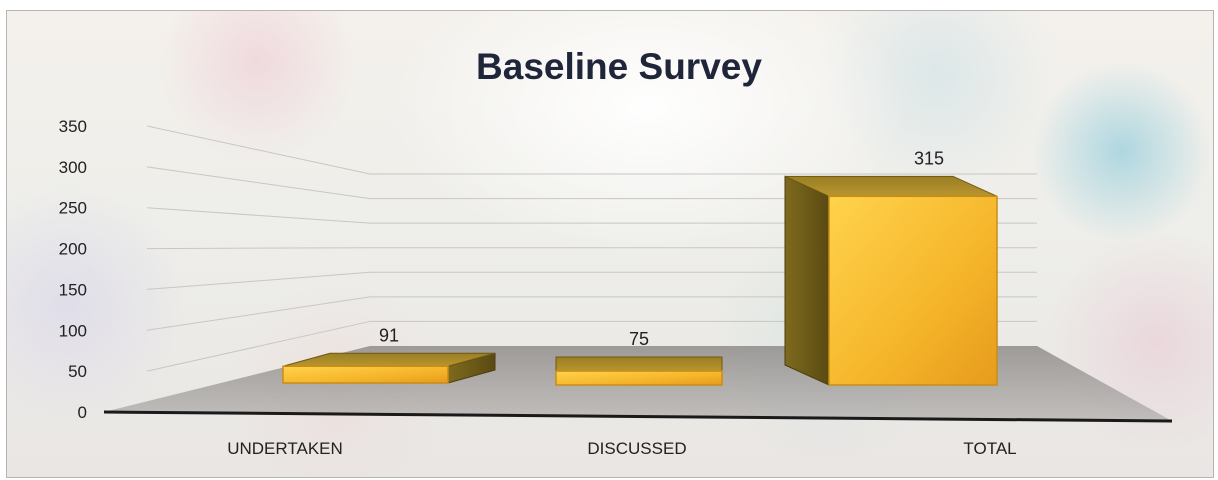 Image resolution: width=1218 pixels, height=480 pixels. What do you see at coordinates (639, 364) in the screenshot?
I see `bar-top-face` at bounding box center [639, 364].